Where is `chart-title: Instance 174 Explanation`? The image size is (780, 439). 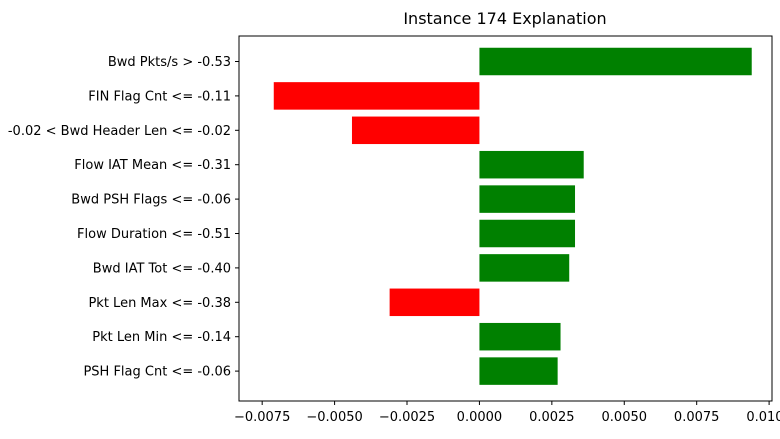
chart-title: Instance 174 Explanation is located at coordinates (504, 18).